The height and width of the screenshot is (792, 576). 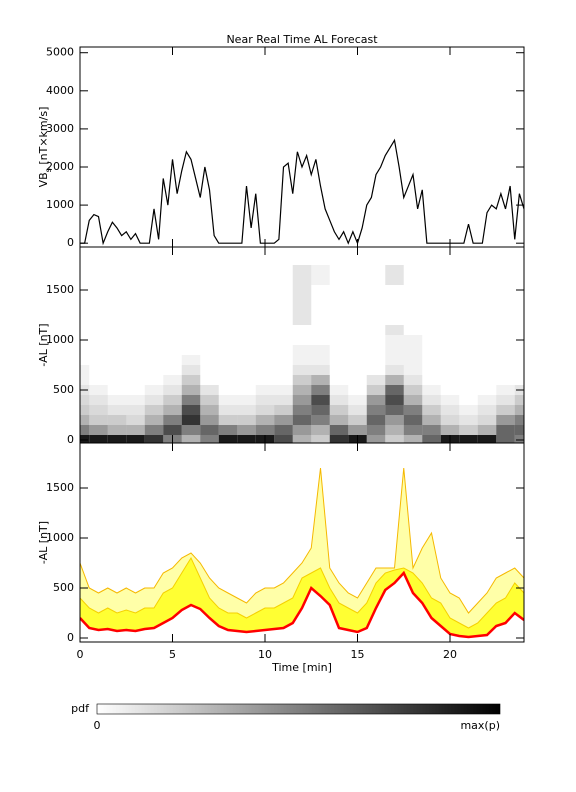 What do you see at coordinates (80, 654) in the screenshot?
I see `x-tick-label: 0` at bounding box center [80, 654].